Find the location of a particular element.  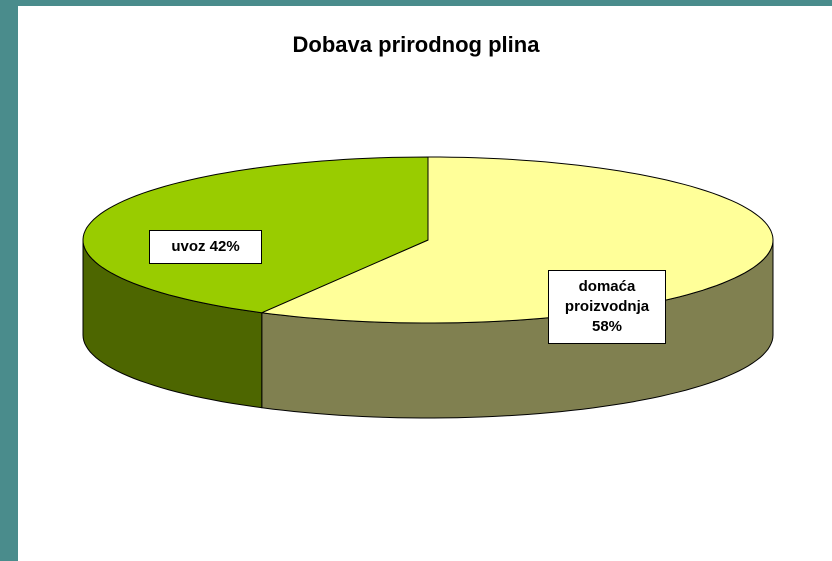

data-label-box: domaća proizvodnja 58% is located at coordinates (607, 307).